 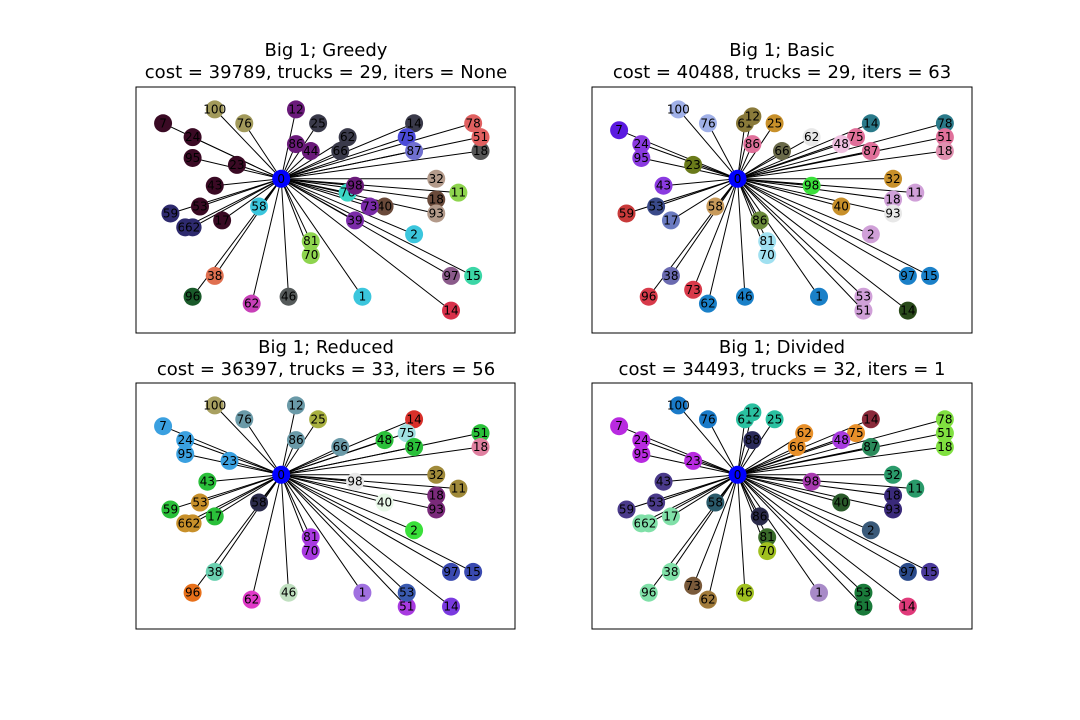 I want to click on customer-node: 23, so click(x=693, y=164).